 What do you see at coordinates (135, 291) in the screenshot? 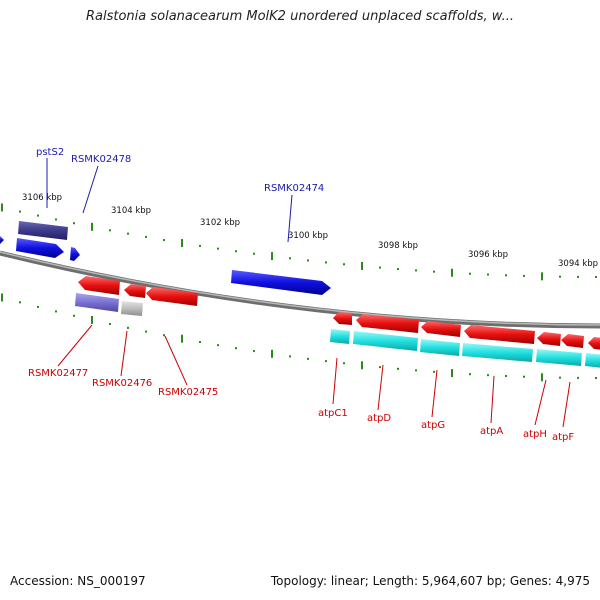
I see `gene-RSMK02476-upper` at bounding box center [135, 291].